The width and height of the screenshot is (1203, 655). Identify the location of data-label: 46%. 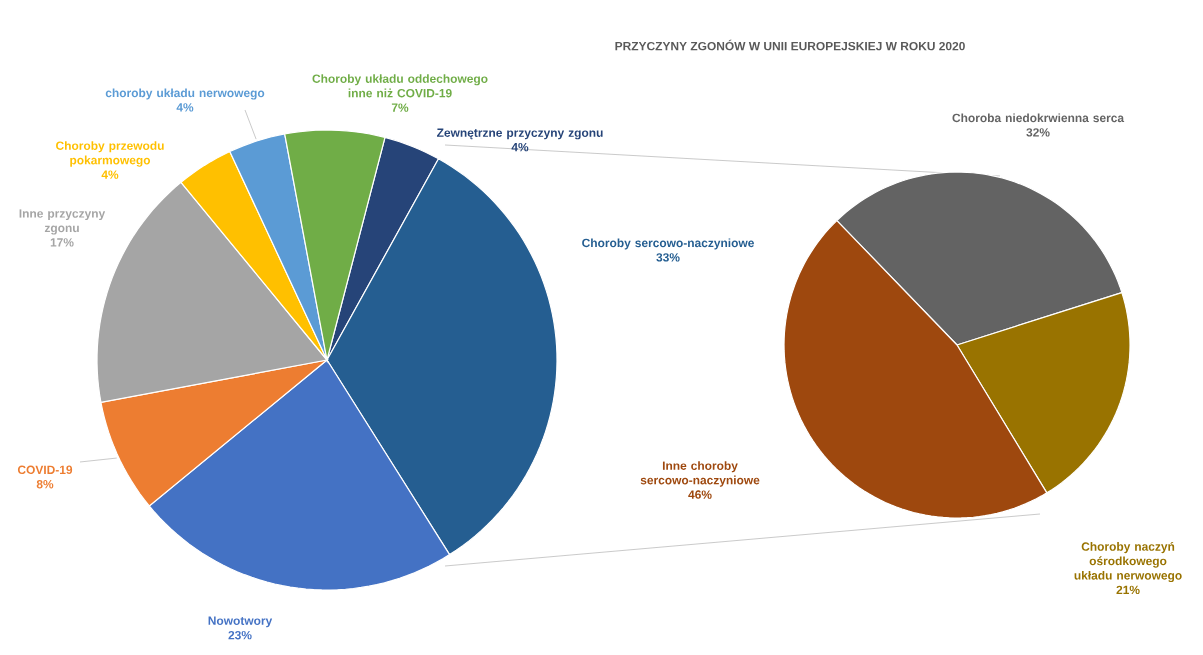
(700, 494).